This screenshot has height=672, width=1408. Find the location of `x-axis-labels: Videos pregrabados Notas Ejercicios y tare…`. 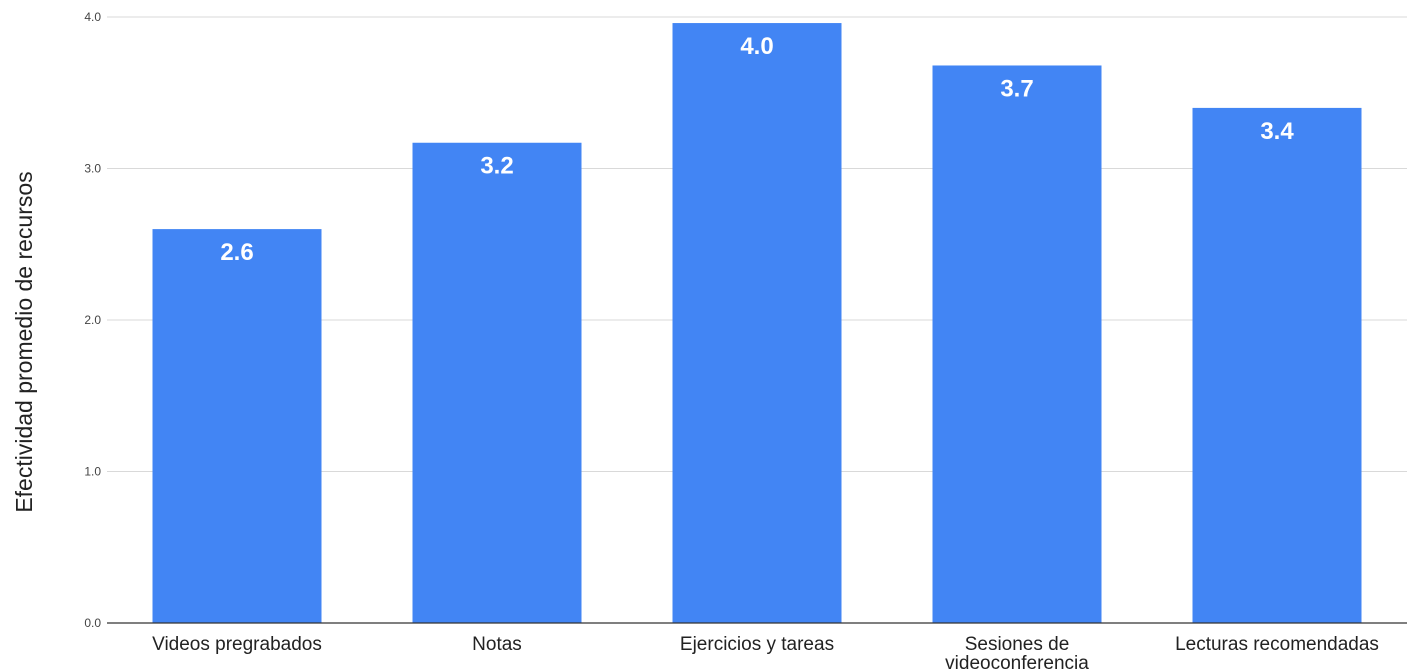

x-axis-labels: Videos pregrabados Notas Ejercicios y tare… is located at coordinates (765, 653).